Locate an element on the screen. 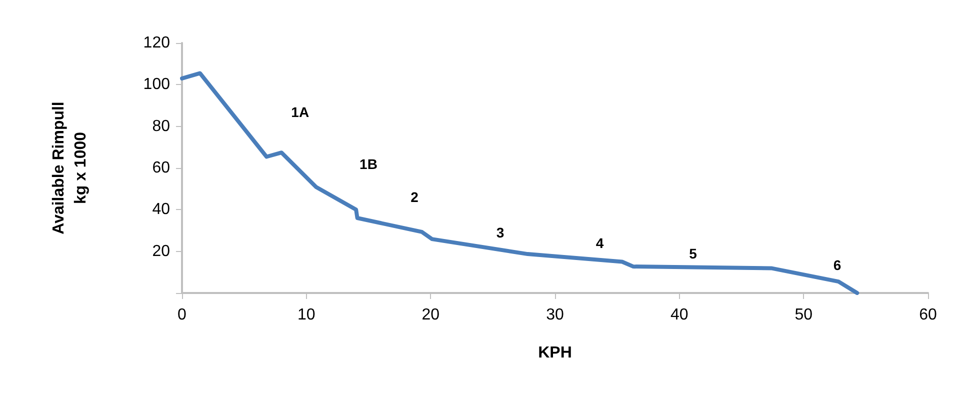  x-tick-label: 30 is located at coordinates (555, 315).